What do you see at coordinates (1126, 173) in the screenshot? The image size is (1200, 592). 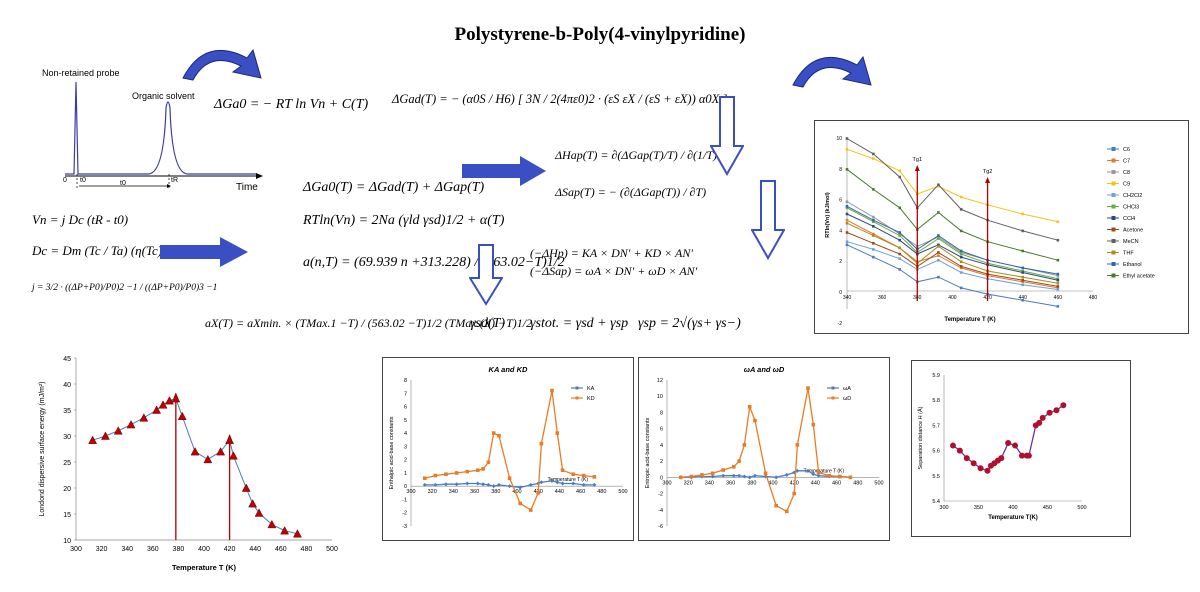 I see `legend-label: C8` at bounding box center [1126, 173].